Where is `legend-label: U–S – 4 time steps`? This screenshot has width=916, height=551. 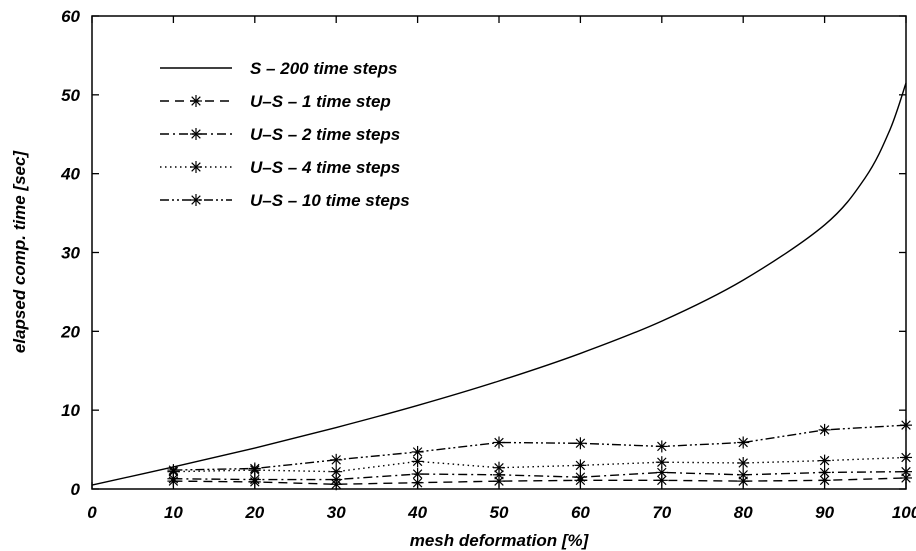 legend-label: U–S – 4 time steps is located at coordinates (325, 167).